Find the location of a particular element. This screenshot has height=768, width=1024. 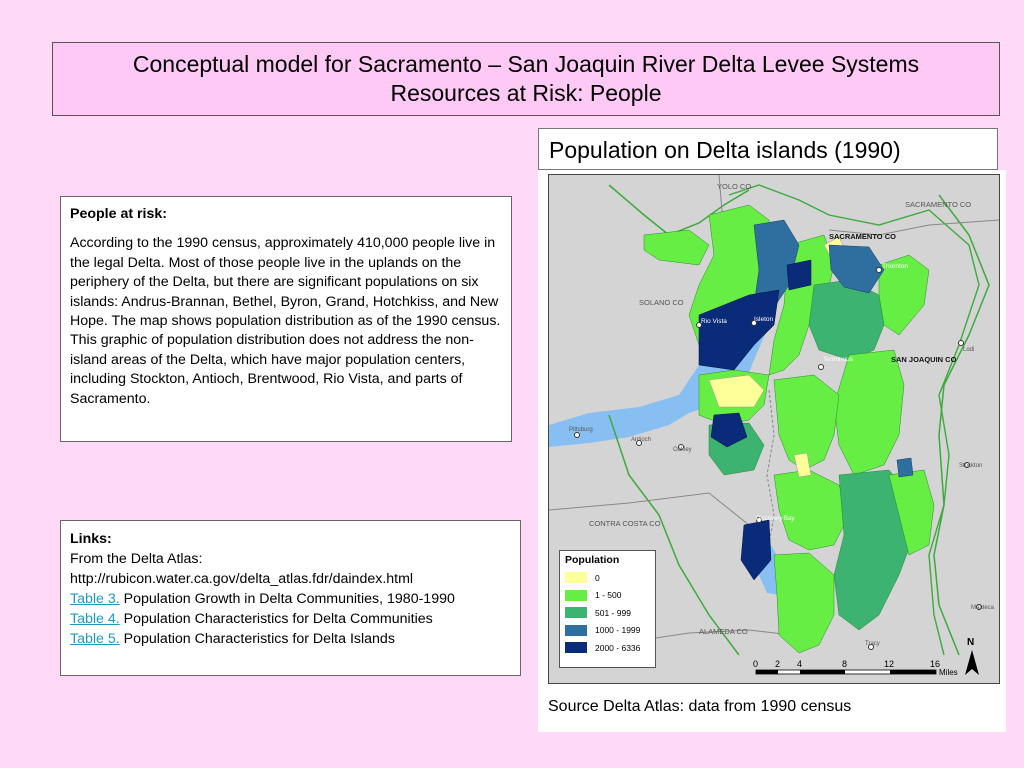

island-terminous is located at coordinates (846, 320).